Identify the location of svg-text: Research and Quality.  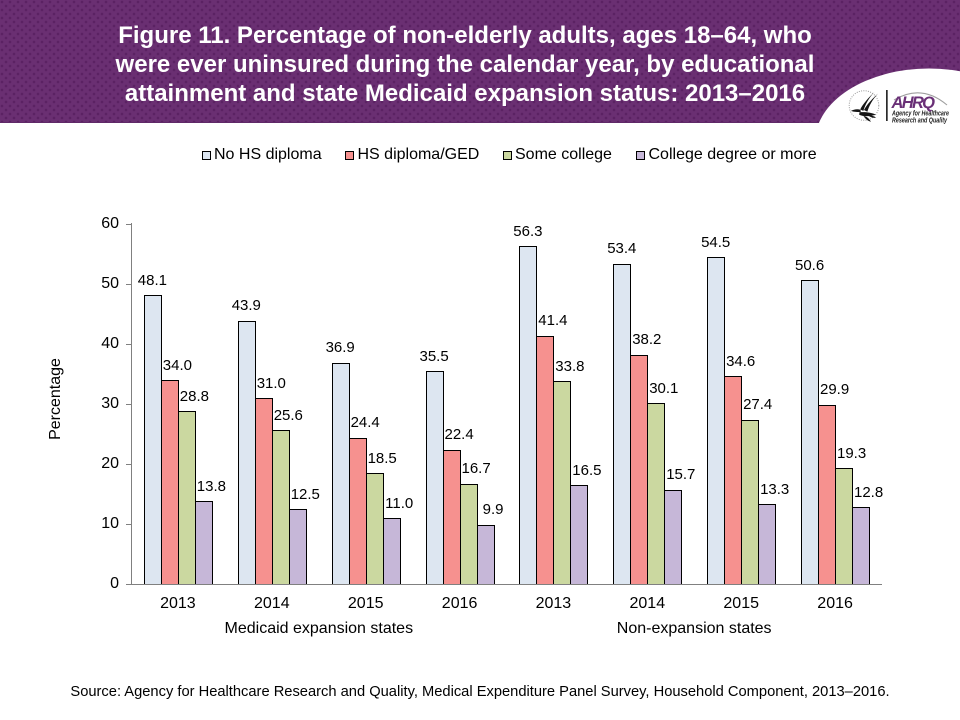
(920, 121).